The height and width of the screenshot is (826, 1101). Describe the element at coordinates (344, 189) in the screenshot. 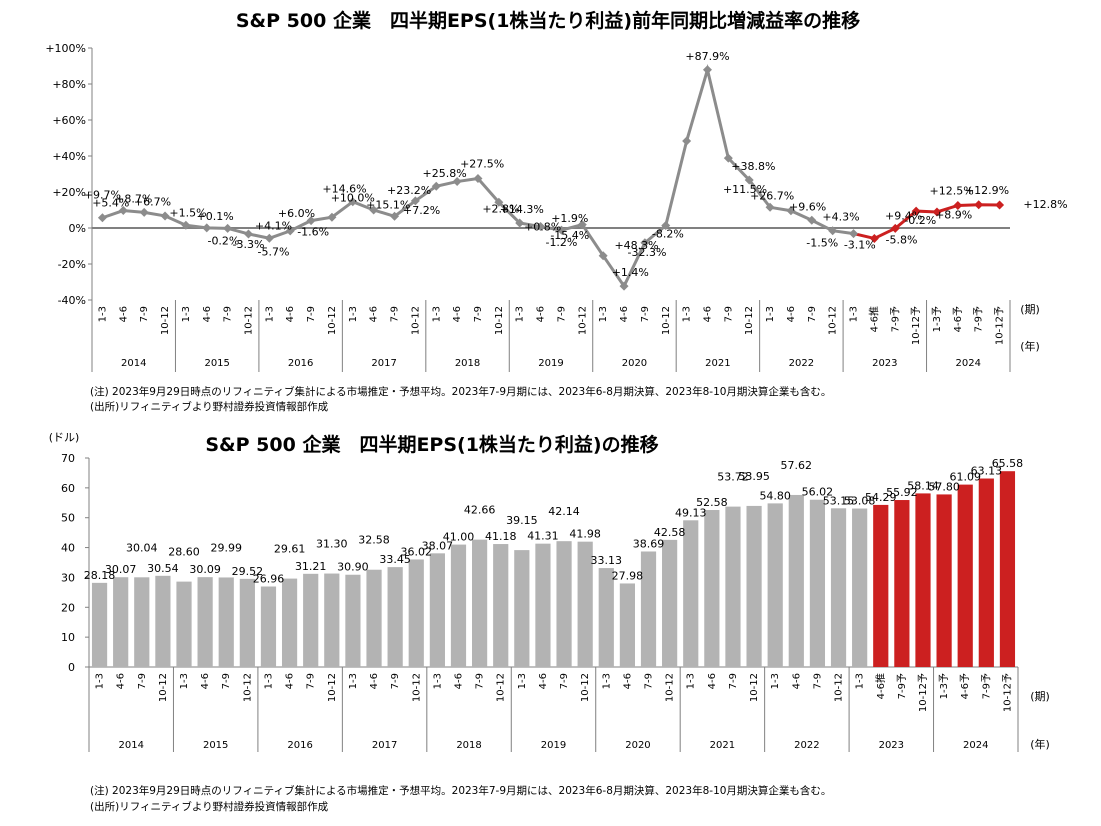

I see `line-data-label: +14.6%` at that location.